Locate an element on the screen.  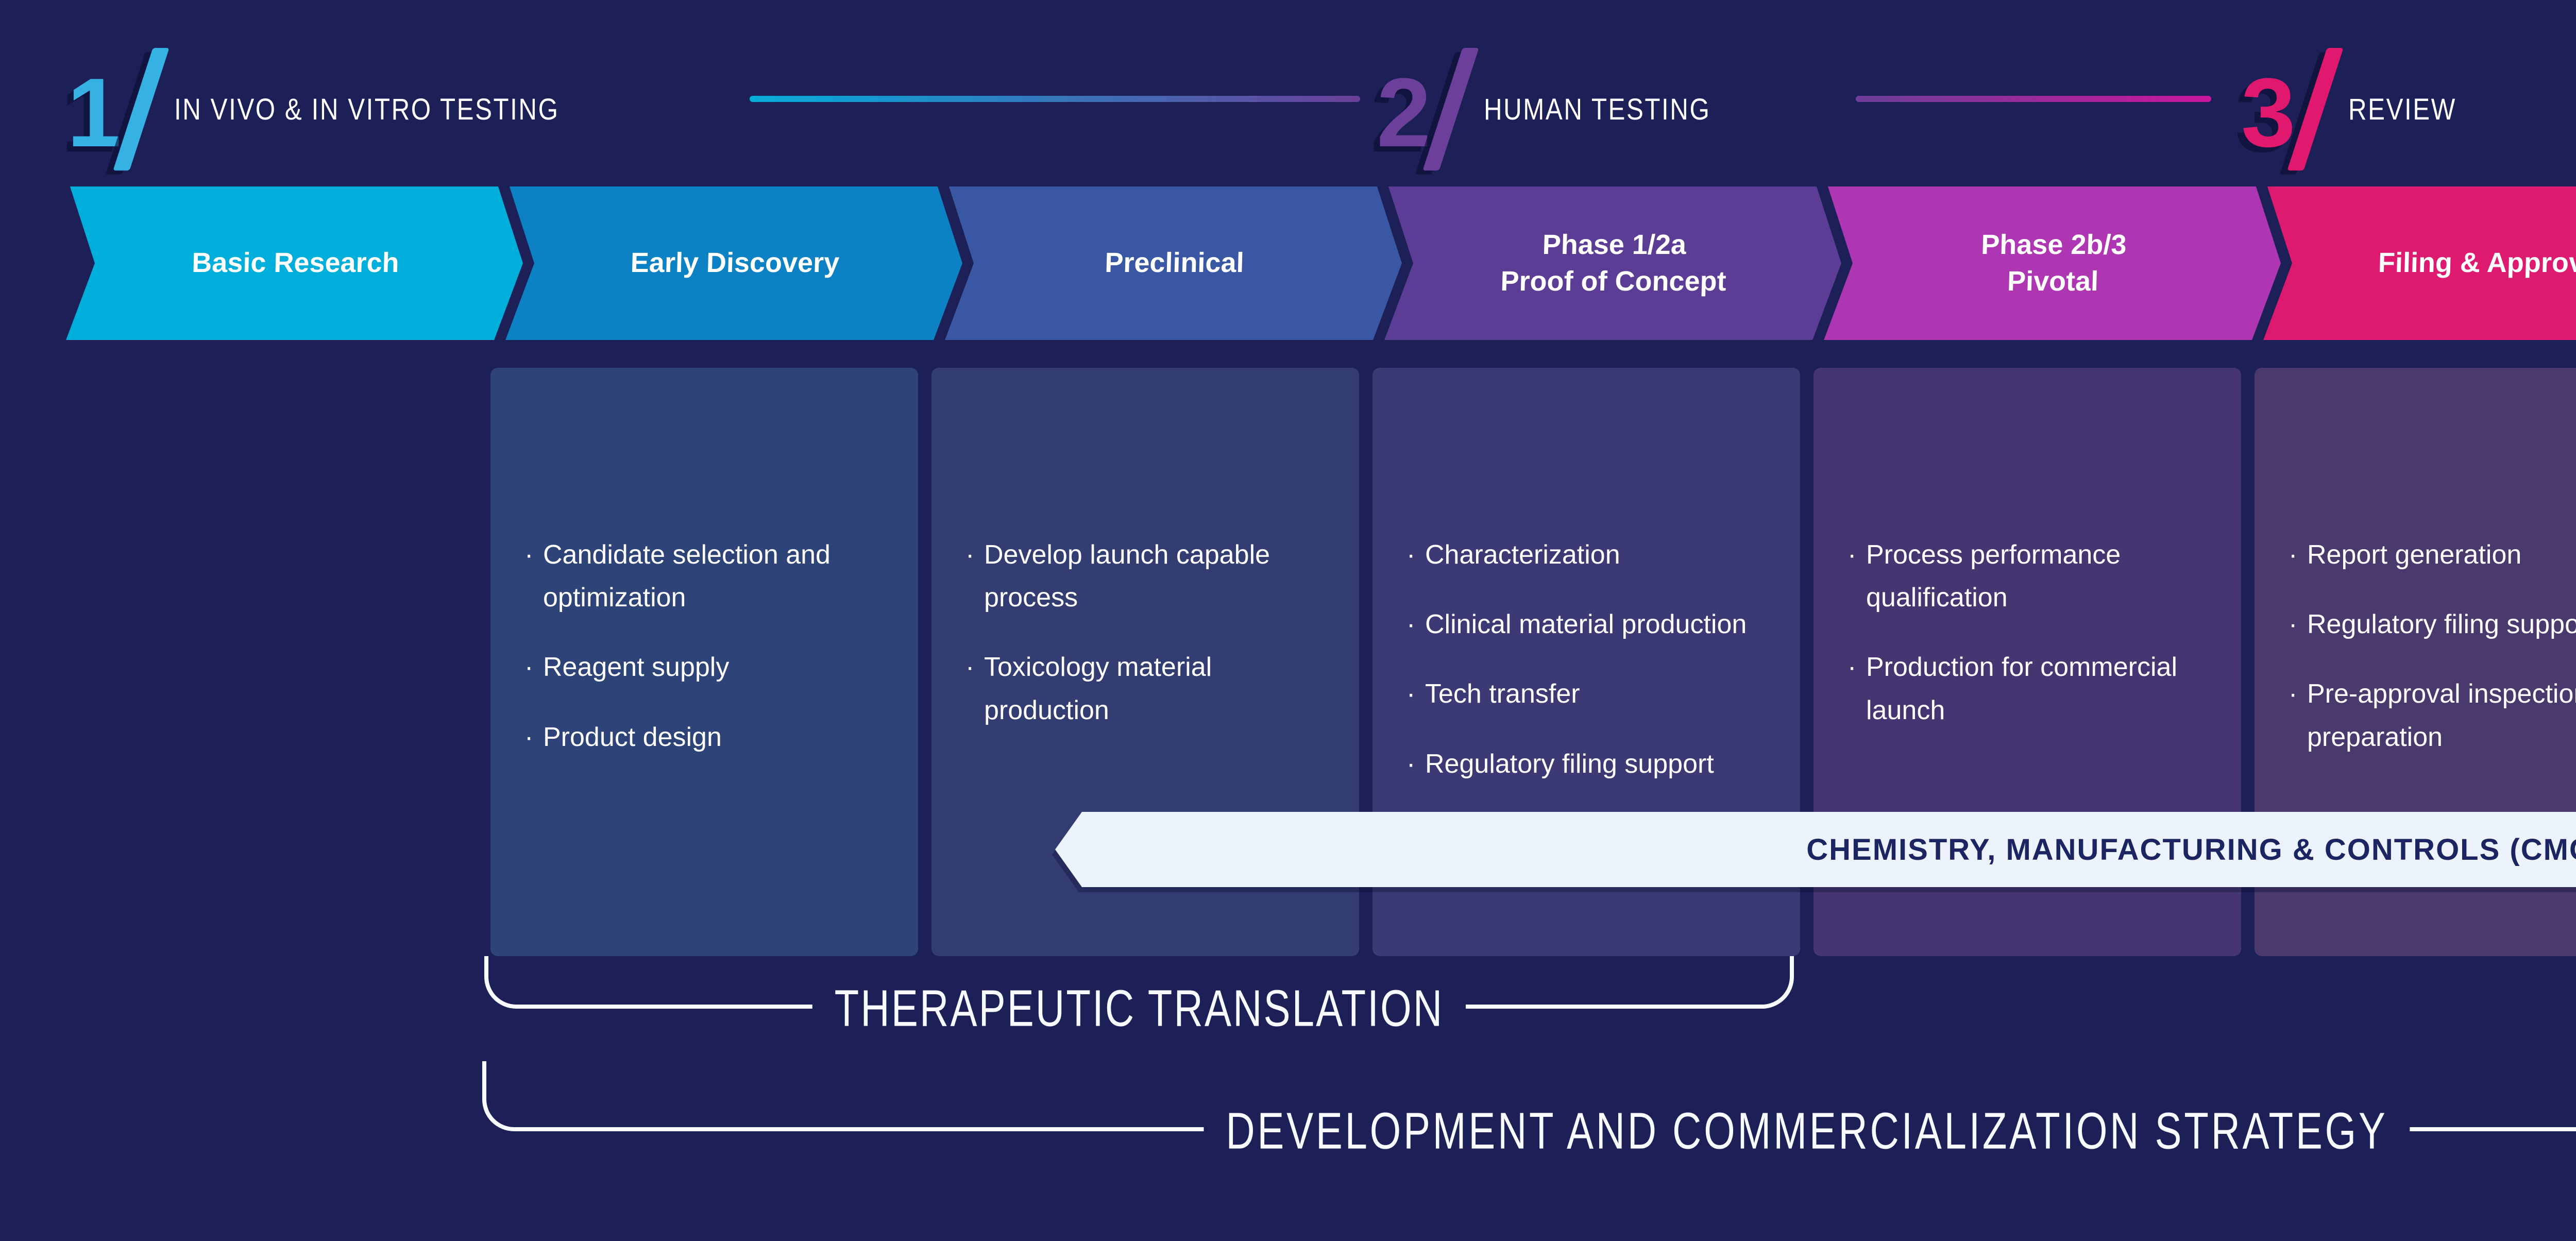
list-item-text: Pre-approval inspection preparation is located at coordinates (2441, 715).